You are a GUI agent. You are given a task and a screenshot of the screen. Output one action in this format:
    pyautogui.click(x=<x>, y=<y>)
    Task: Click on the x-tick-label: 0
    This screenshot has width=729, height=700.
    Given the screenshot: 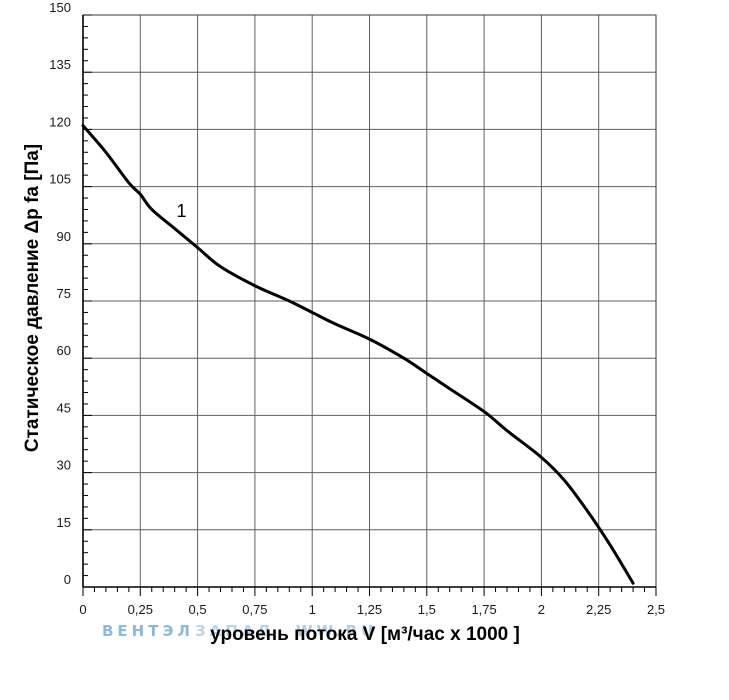 What is the action you would take?
    pyautogui.click(x=82, y=609)
    